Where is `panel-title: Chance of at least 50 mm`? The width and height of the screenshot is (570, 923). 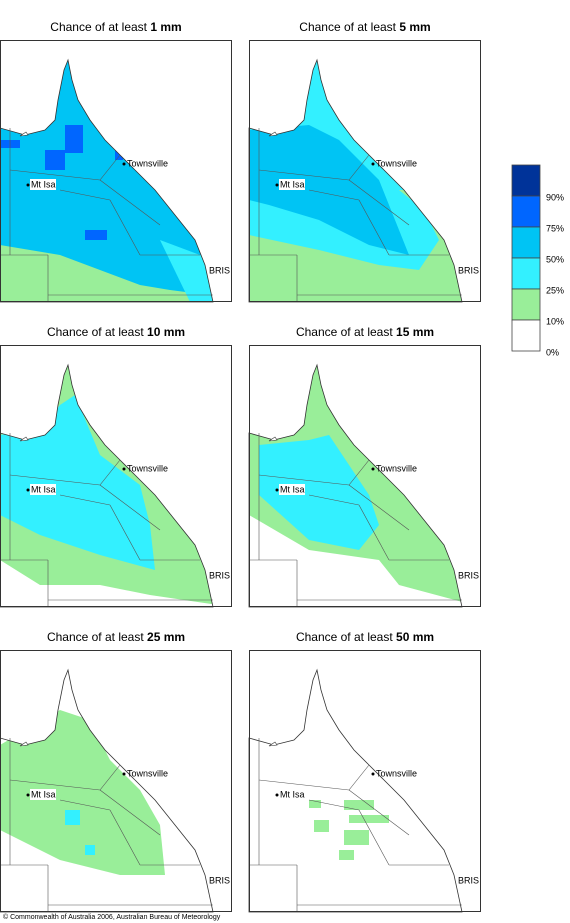 panel-title: Chance of at least 50 mm is located at coordinates (365, 637).